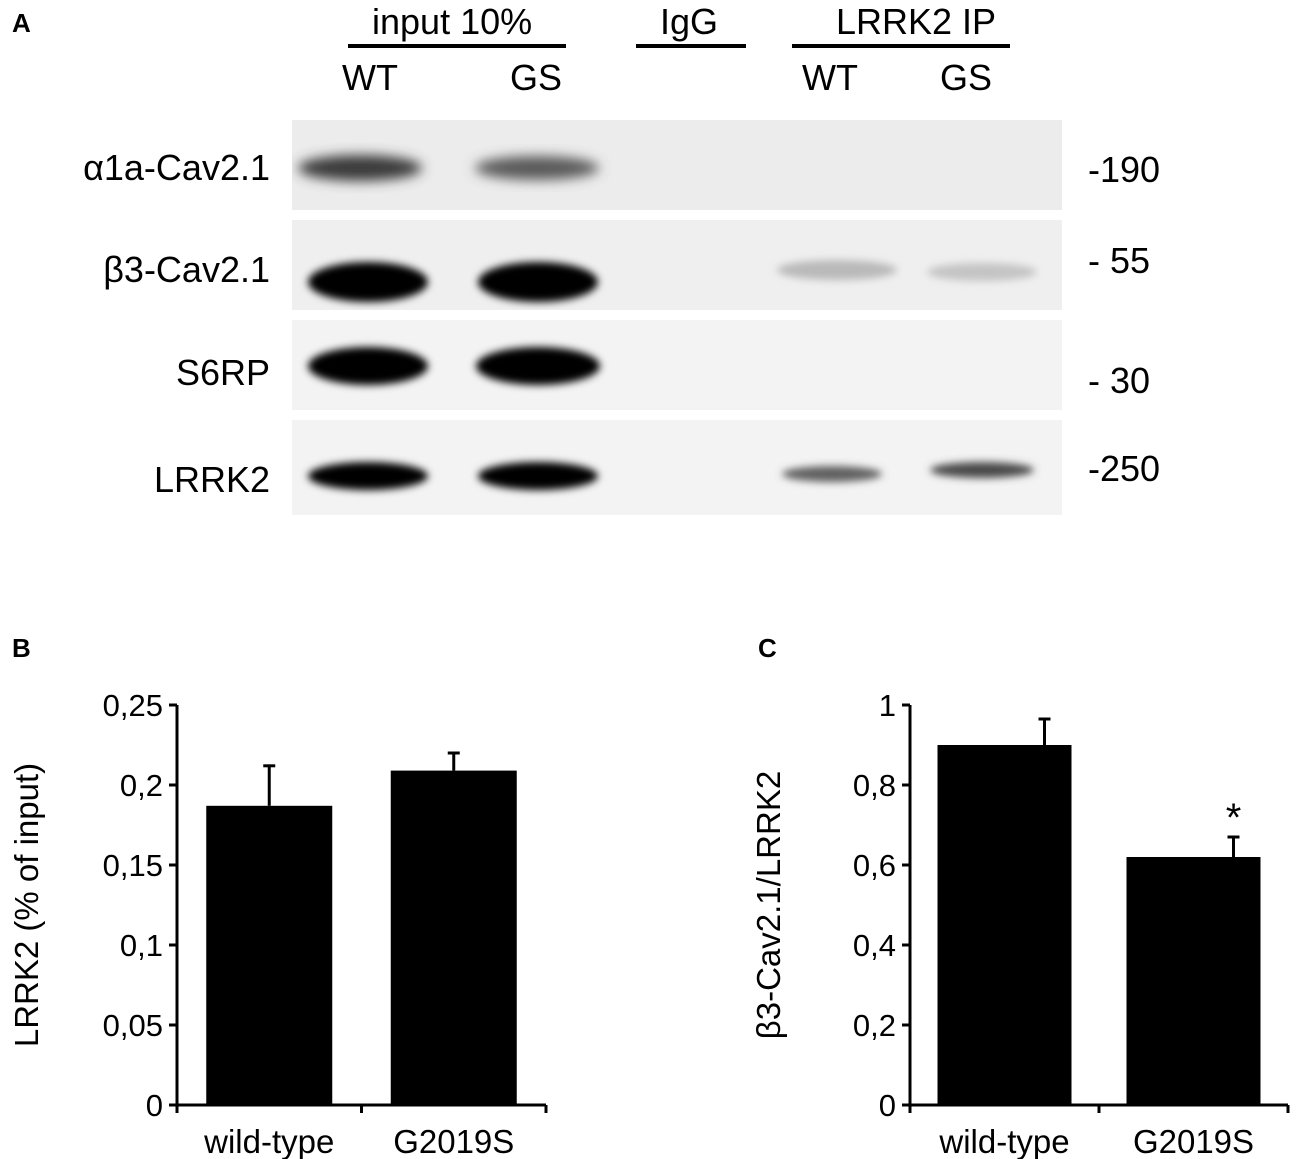 The width and height of the screenshot is (1300, 1159). What do you see at coordinates (832, 474) in the screenshot?
I see `band-lrrk2-ip-wt` at bounding box center [832, 474].